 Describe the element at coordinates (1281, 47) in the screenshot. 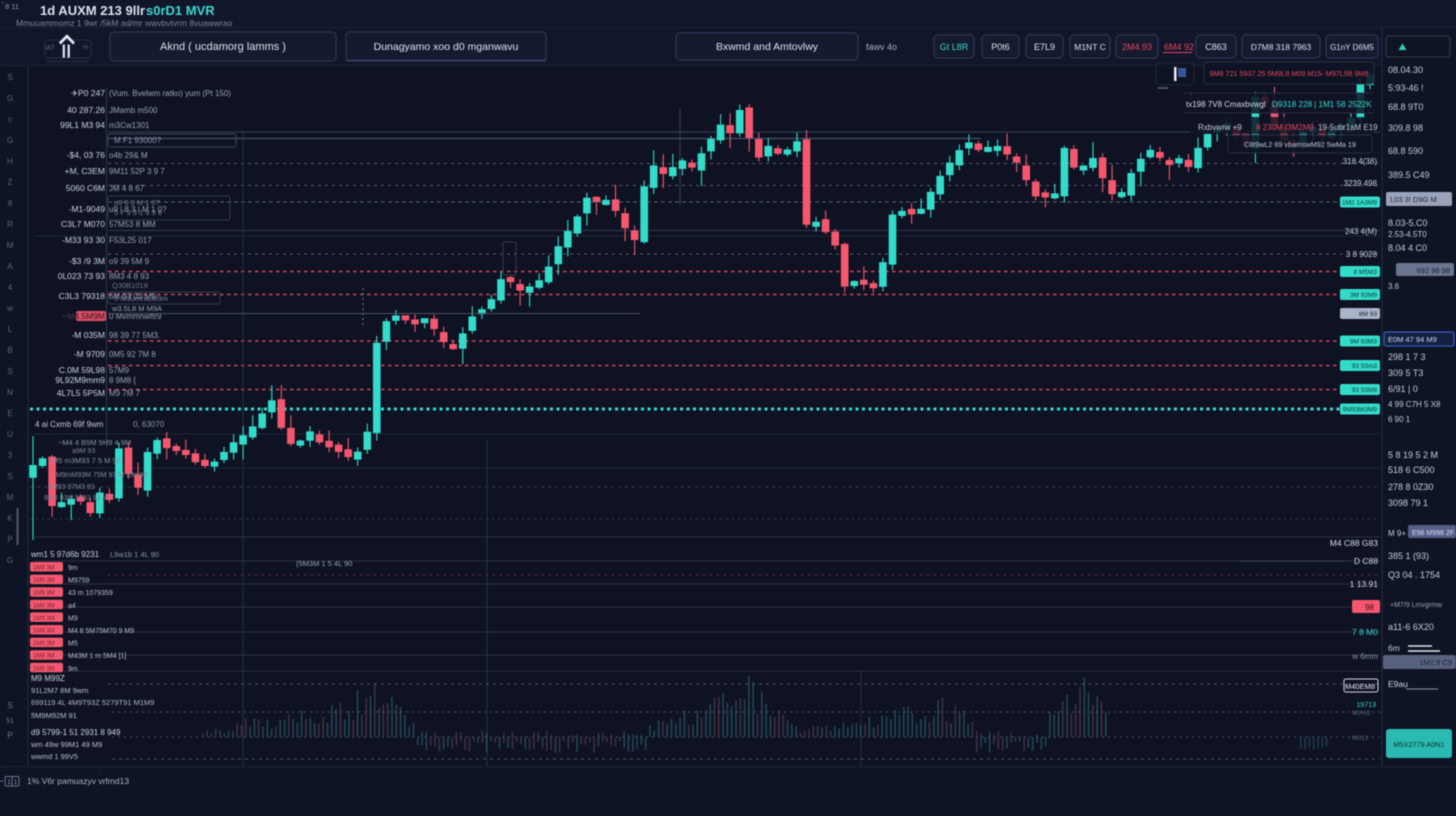

I see `svg-text: D7M8 318 7963` at that location.